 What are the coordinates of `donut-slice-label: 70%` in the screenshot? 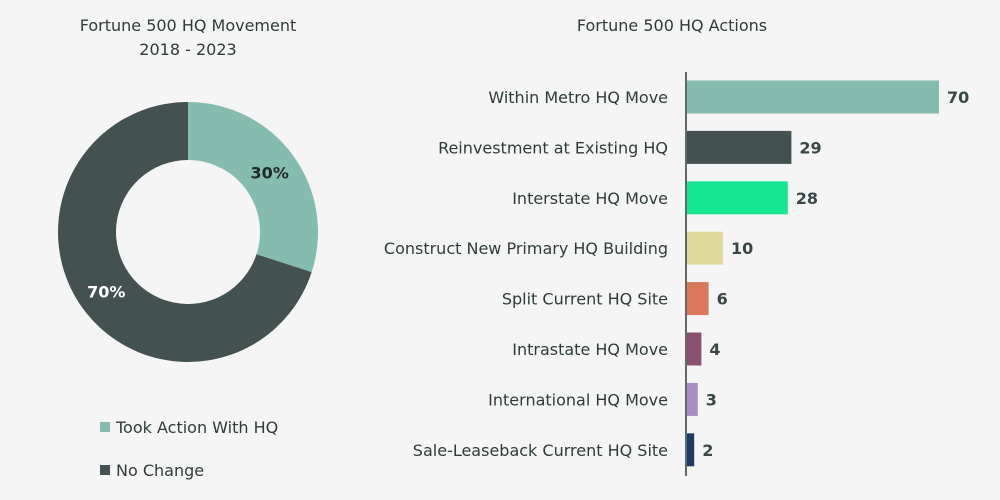 It's located at (106, 291).